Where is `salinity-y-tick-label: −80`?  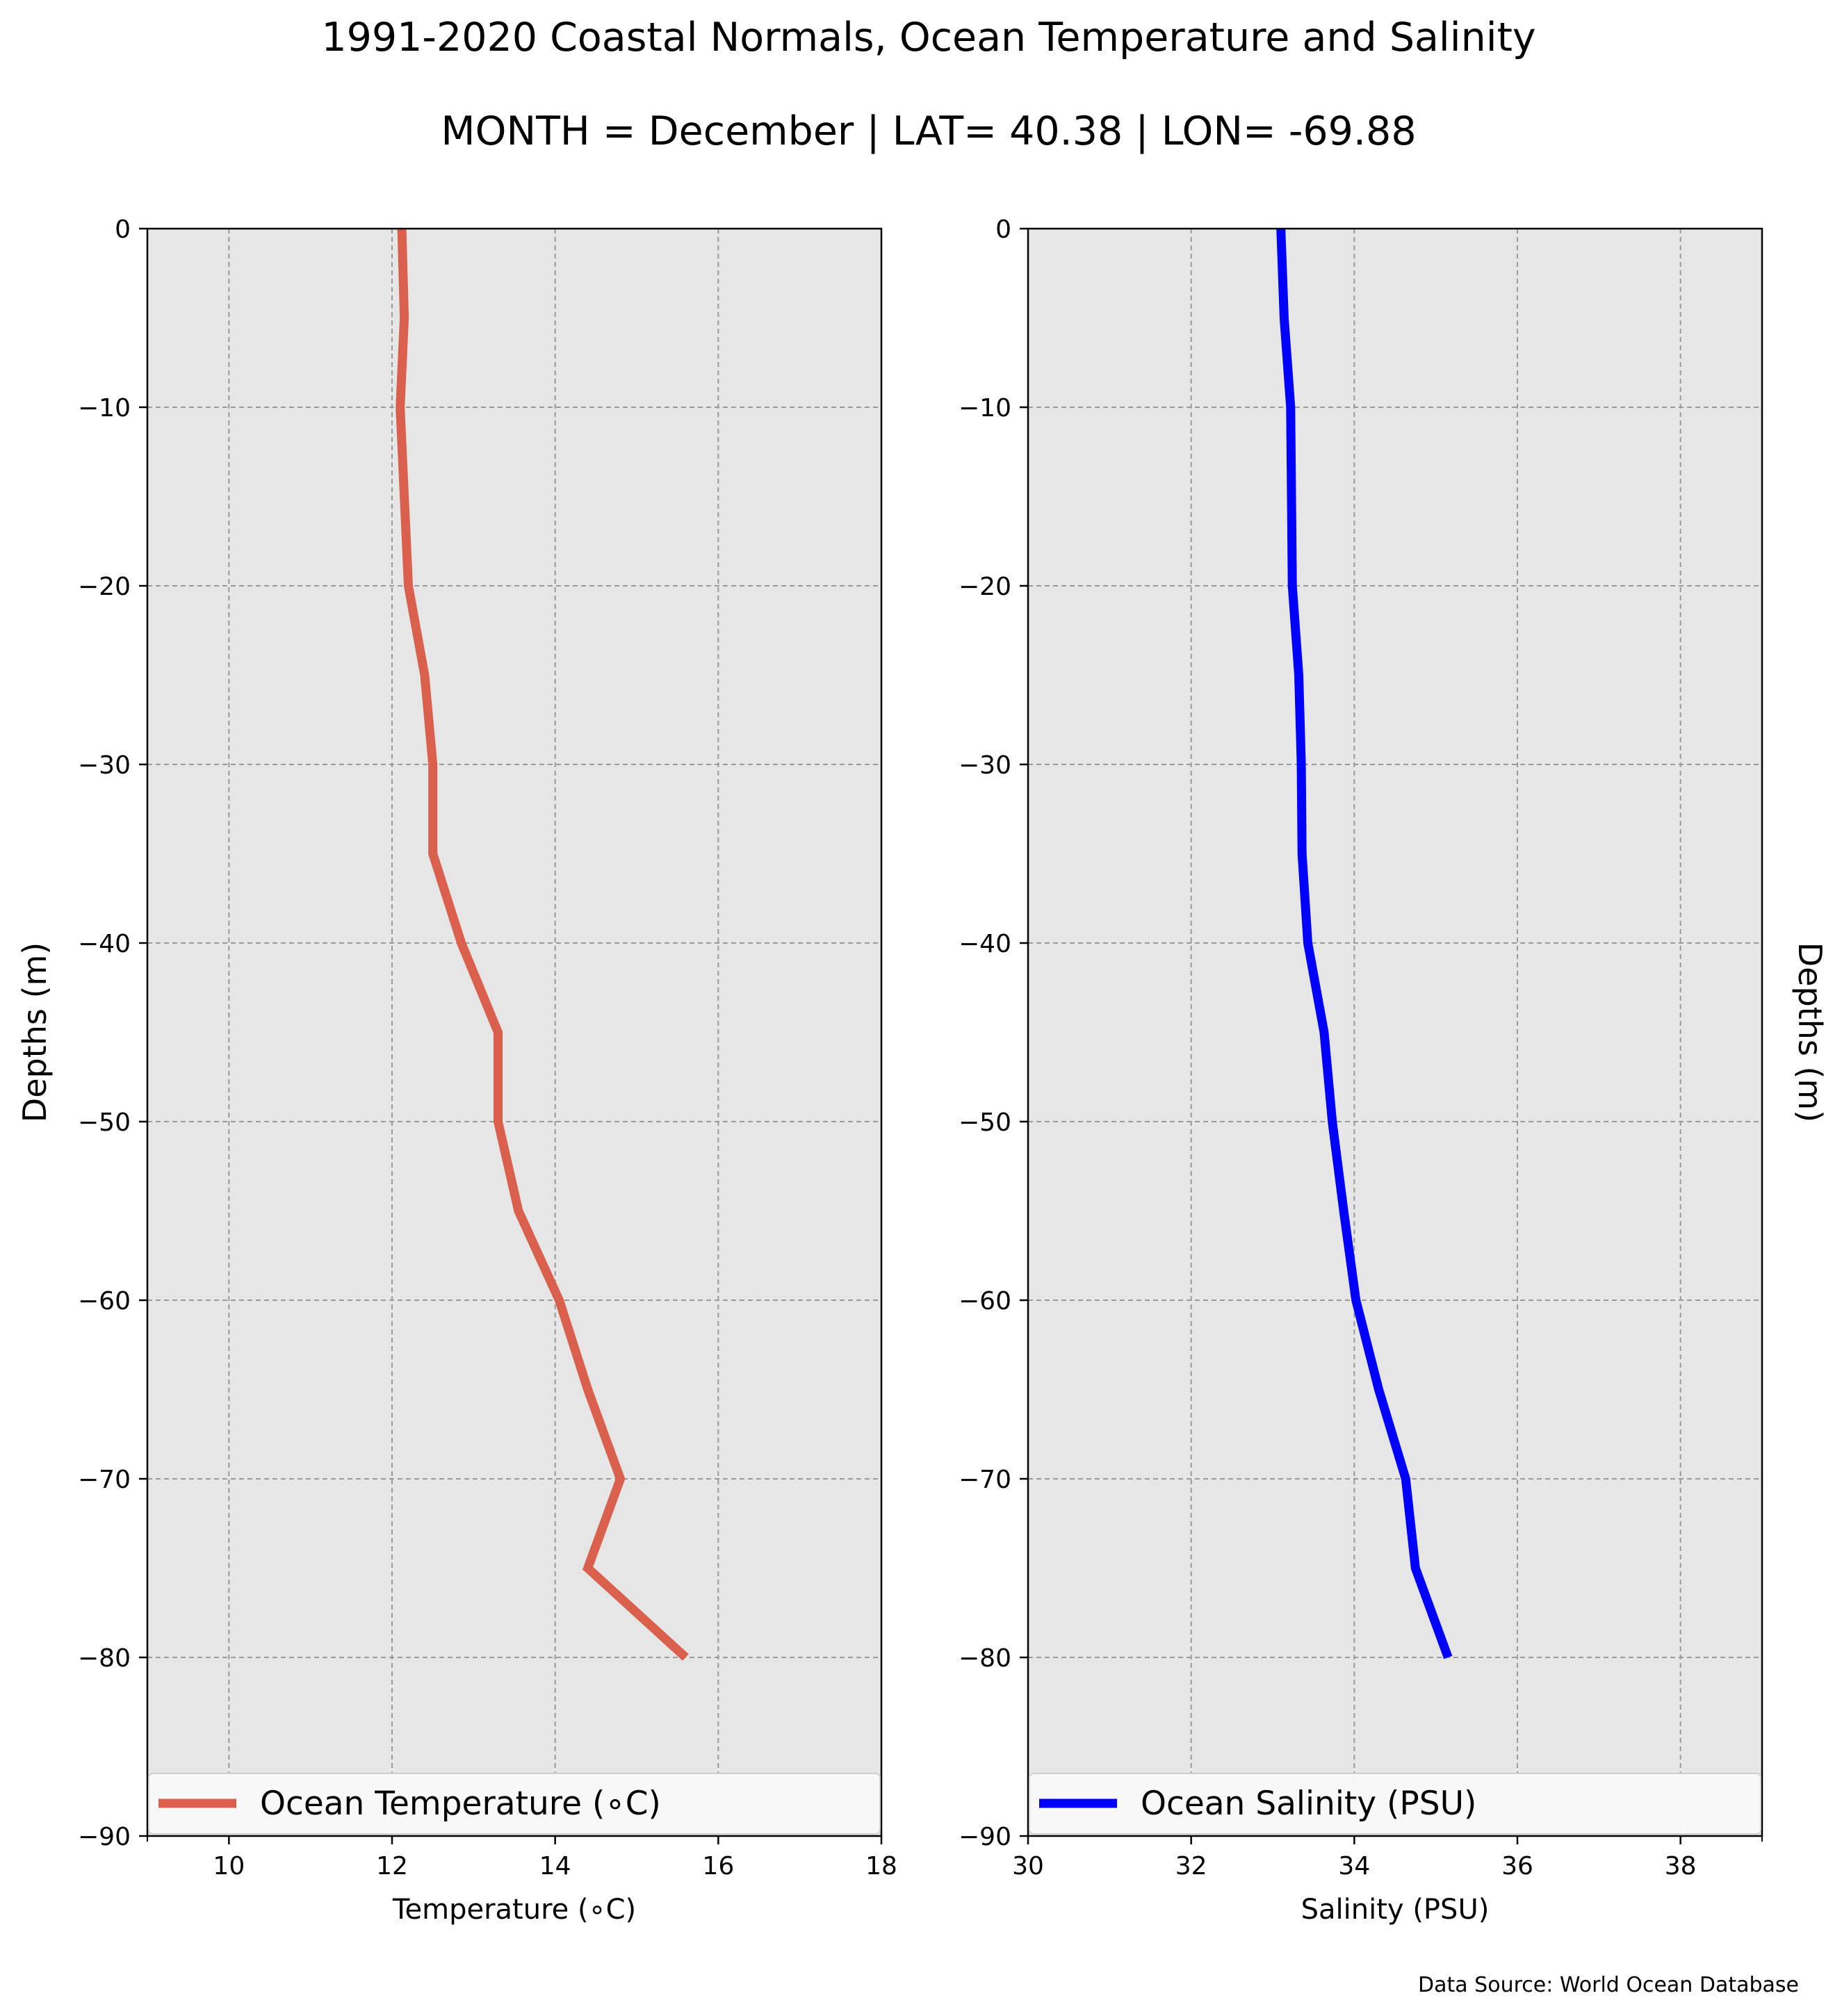 salinity-y-tick-label: −80 is located at coordinates (985, 1659).